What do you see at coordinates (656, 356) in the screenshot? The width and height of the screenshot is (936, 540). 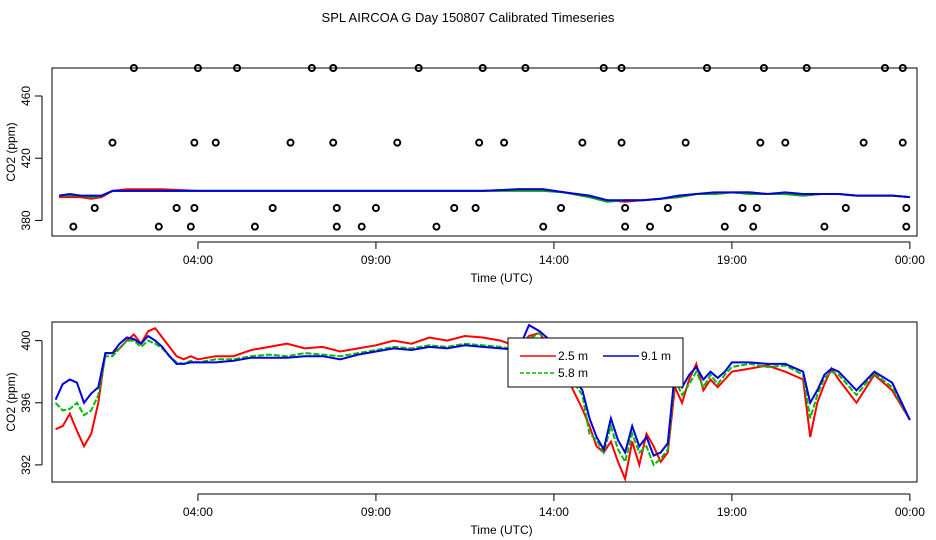 I see `legend-label: 9.1 m` at bounding box center [656, 356].